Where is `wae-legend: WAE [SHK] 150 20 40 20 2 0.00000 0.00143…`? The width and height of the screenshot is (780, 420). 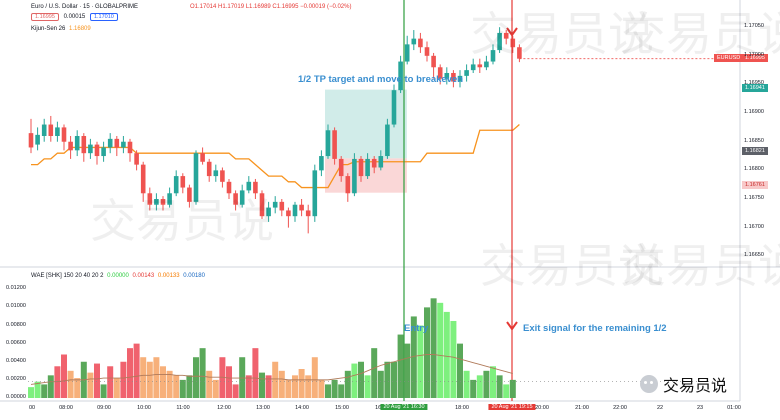
wae-legend: WAE [SHK] 150 20 40 20 2 0.00000 0.00143… is located at coordinates (118, 276).